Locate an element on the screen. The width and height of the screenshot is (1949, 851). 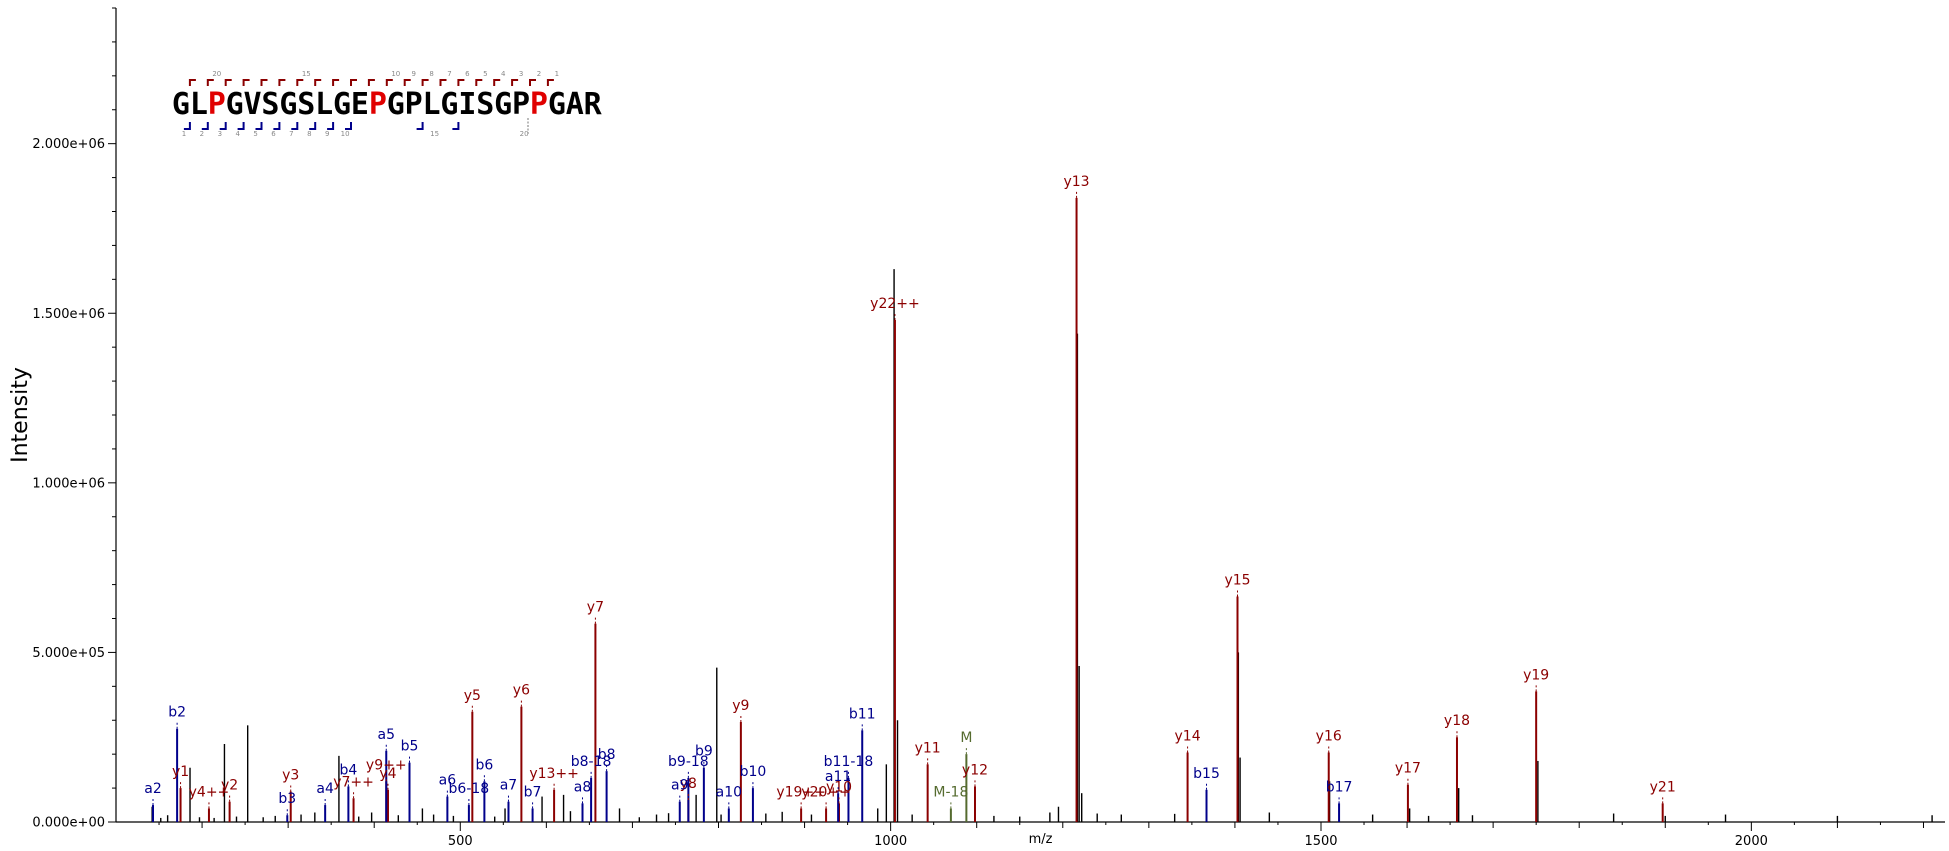
sequence-number-top: 6 is located at coordinates (467, 74).